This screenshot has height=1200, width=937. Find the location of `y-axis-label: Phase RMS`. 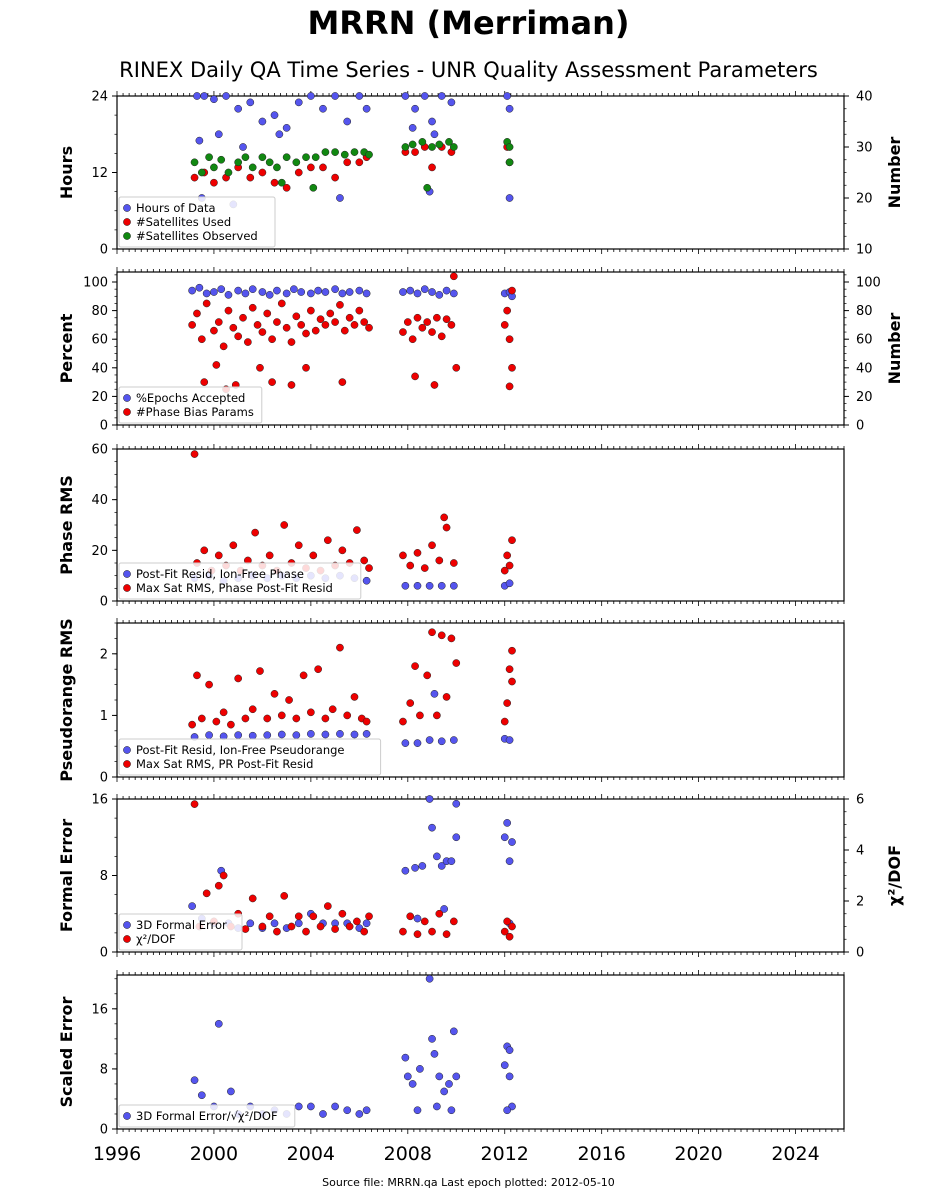

y-axis-label: Phase RMS is located at coordinates (66, 525).